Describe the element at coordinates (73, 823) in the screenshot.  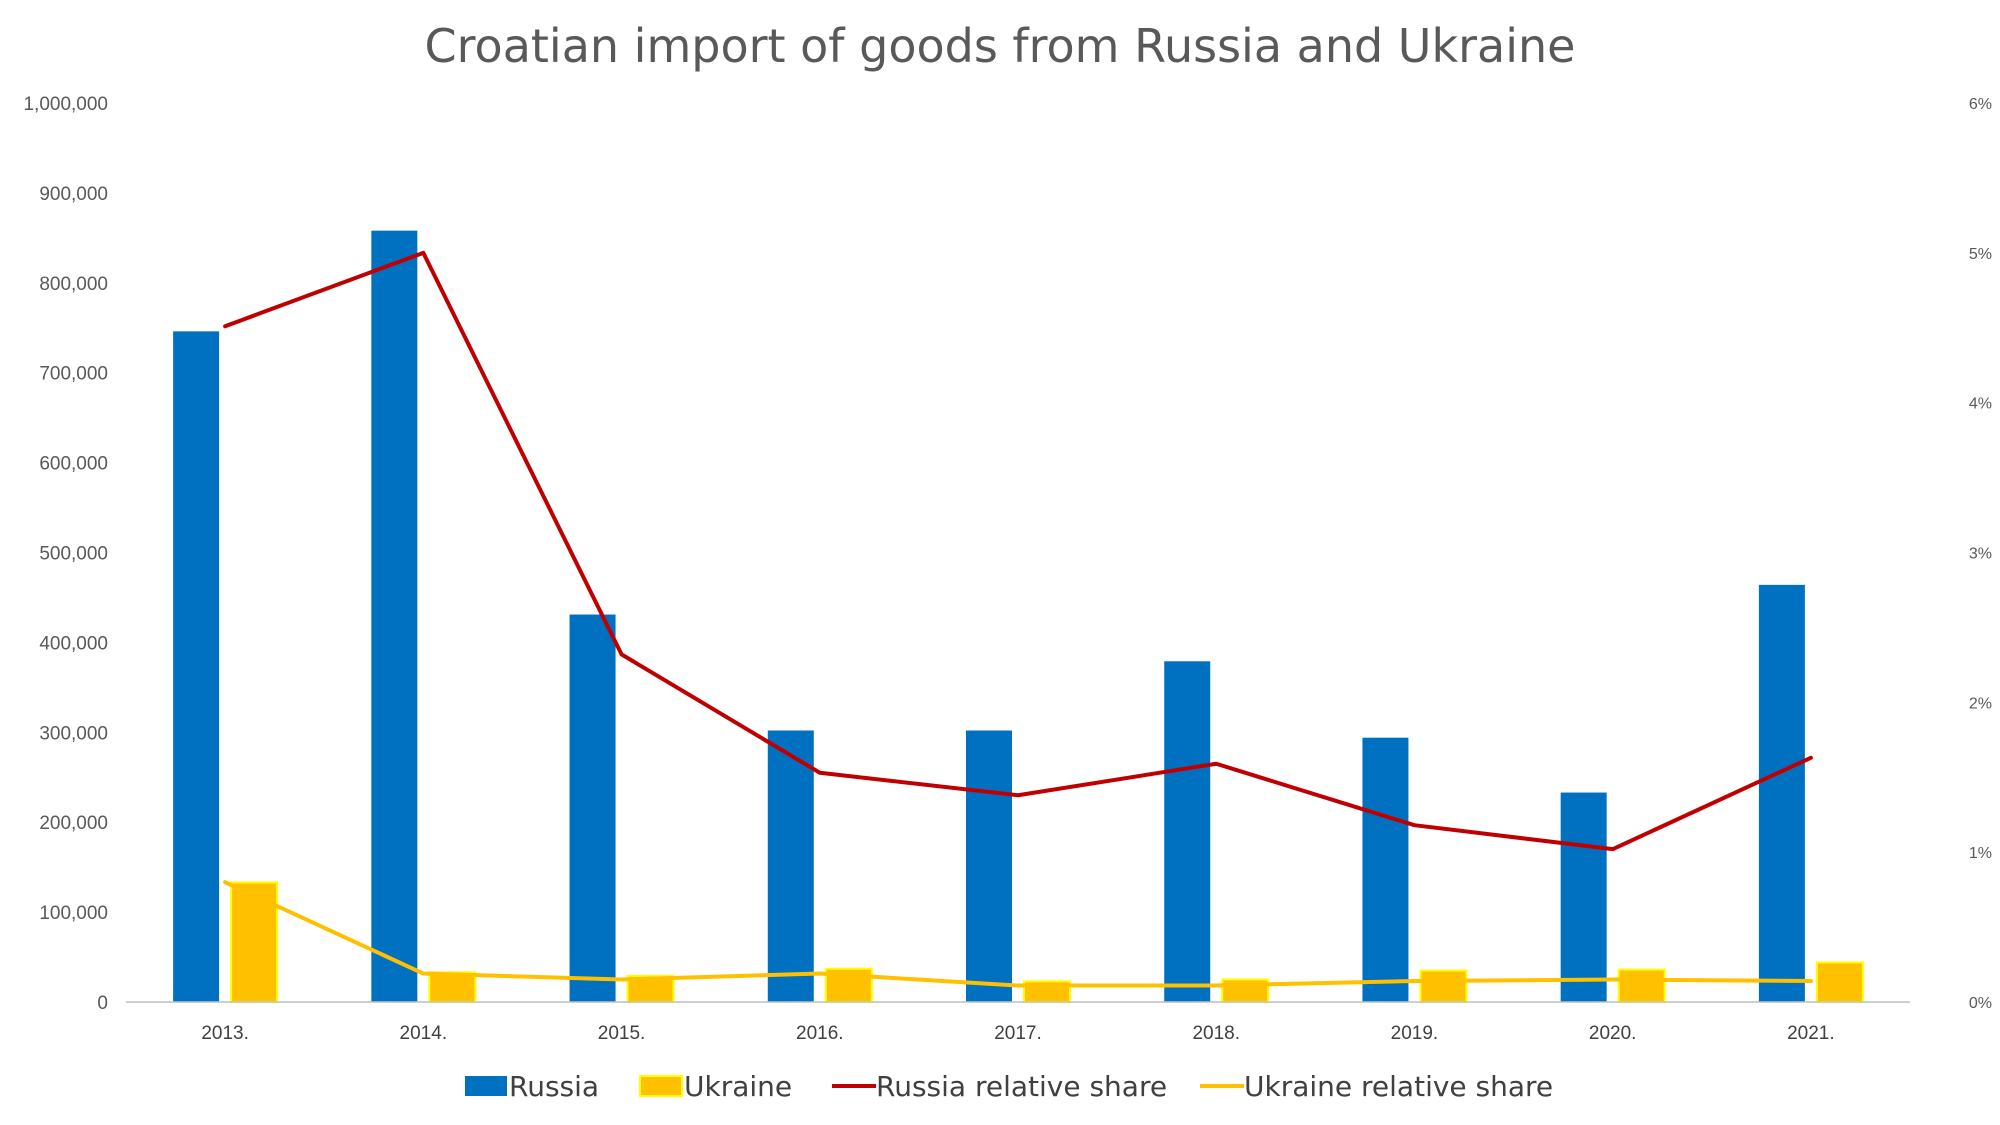
I see `left-axis-tick-label: 200,000` at that location.